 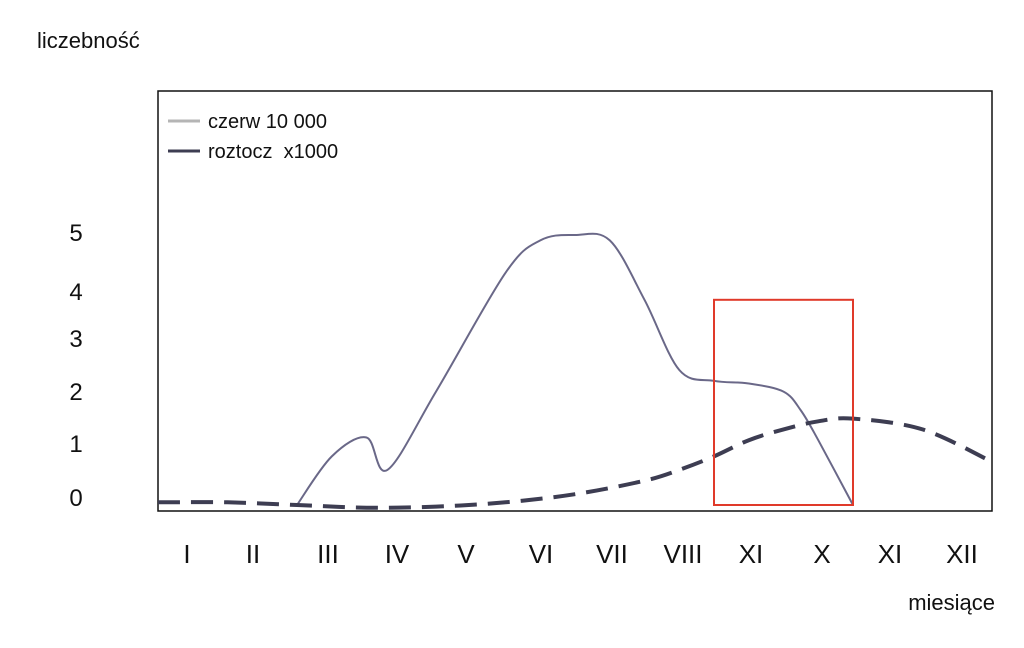 I want to click on y-tick-label: 4, so click(x=75, y=292).